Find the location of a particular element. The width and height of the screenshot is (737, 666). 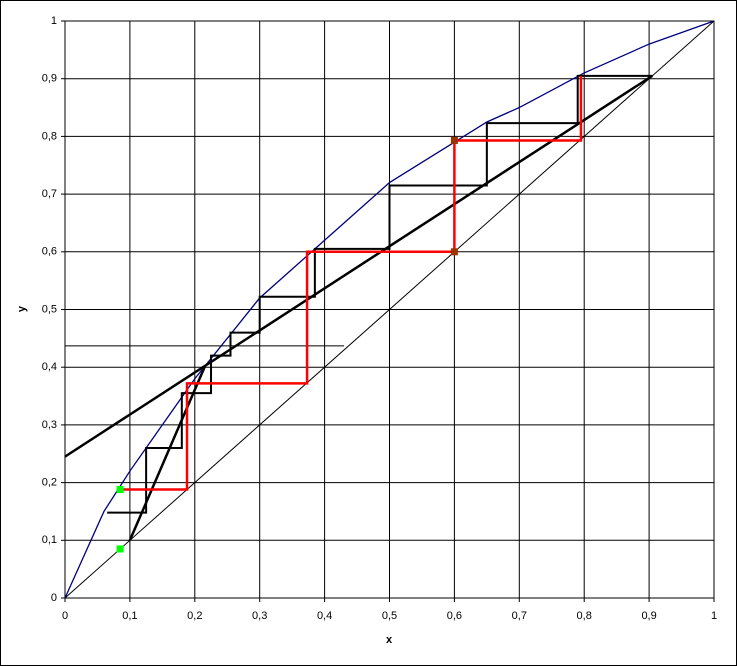

y-tick-label: 0,9 is located at coordinates (49, 79).